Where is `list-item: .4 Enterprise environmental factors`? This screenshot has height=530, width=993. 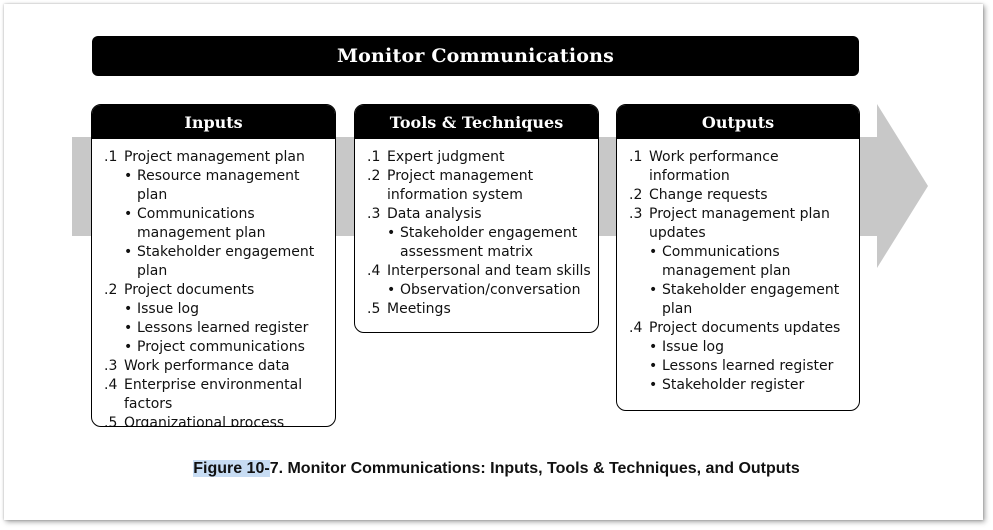 list-item: .4 Enterprise environmental factors is located at coordinates (216, 395).